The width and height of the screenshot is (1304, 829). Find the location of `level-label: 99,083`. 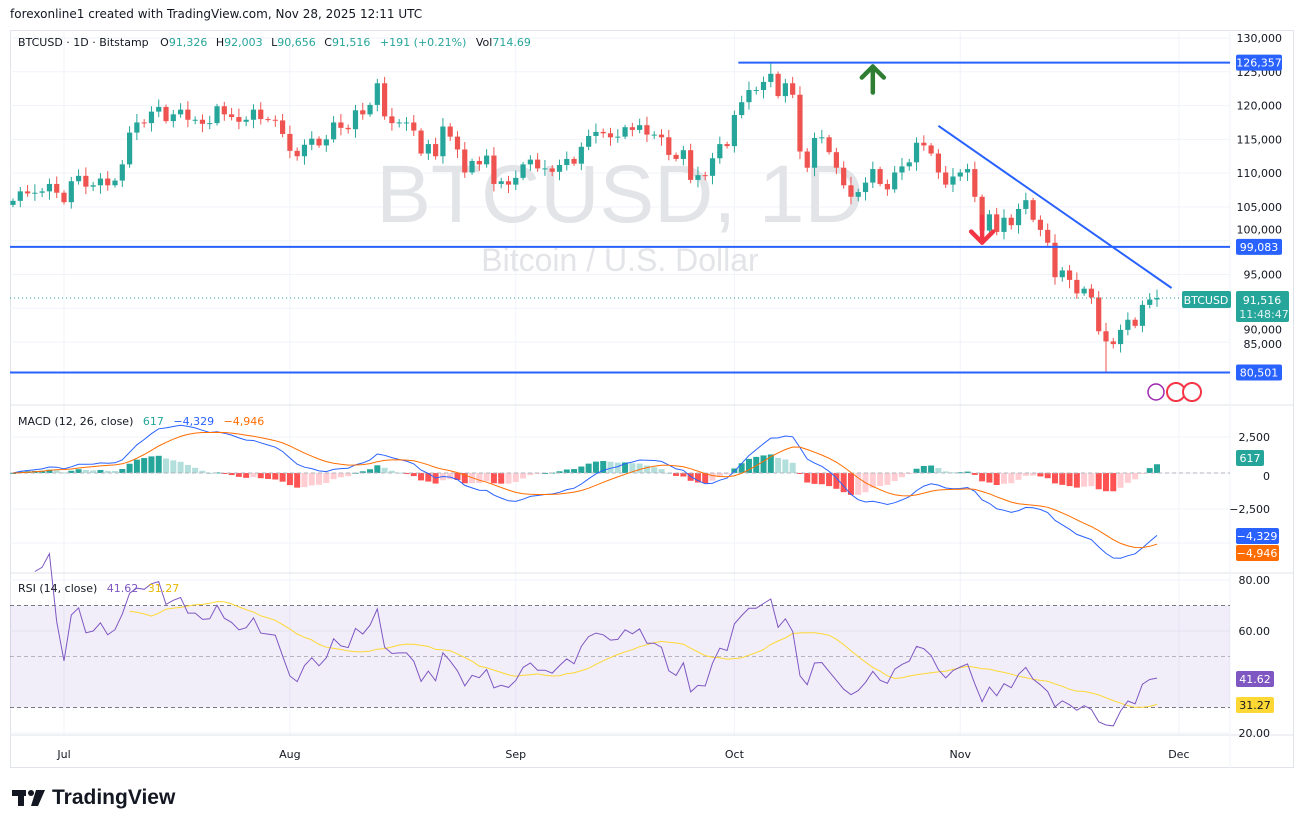

level-label: 99,083 is located at coordinates (1259, 247).